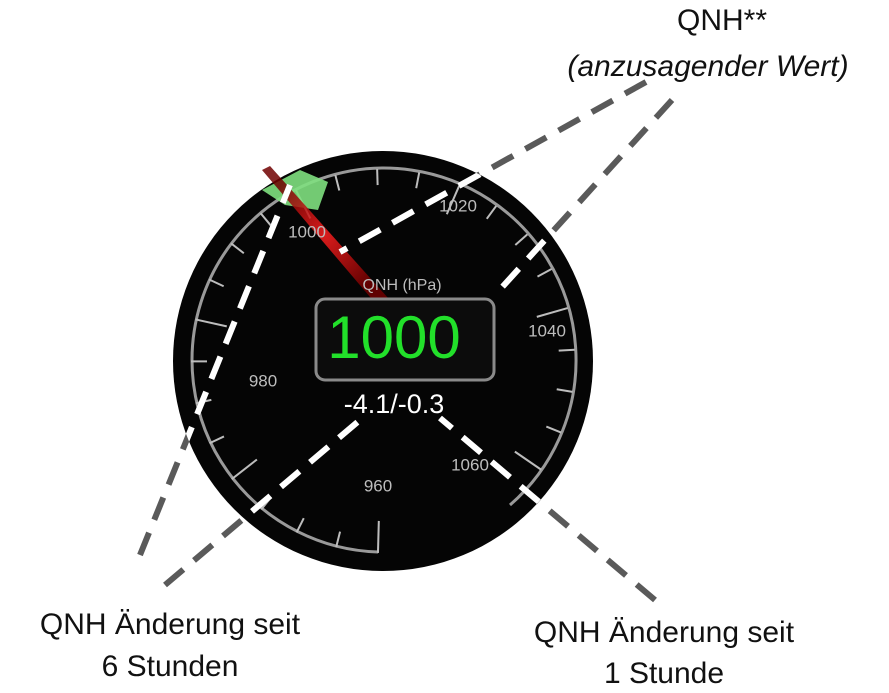 The width and height of the screenshot is (889, 693). Describe the element at coordinates (394, 404) in the screenshot. I see `qnh-change: -4.1/-0.3` at that location.